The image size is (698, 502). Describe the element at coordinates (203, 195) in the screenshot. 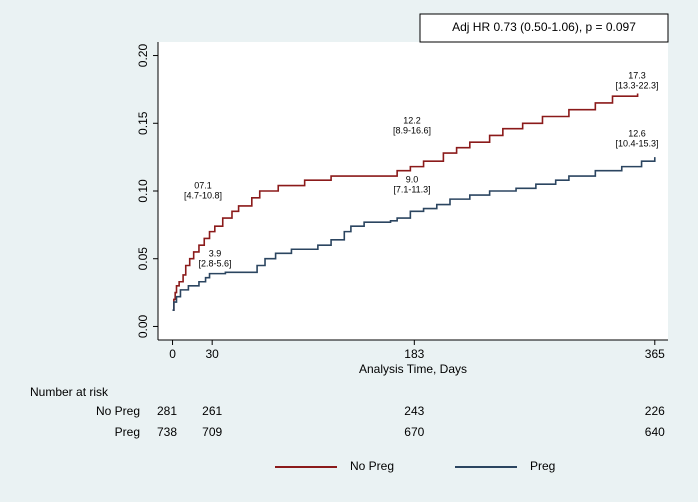

I see `annotation: [4.7-10.8]` at that location.